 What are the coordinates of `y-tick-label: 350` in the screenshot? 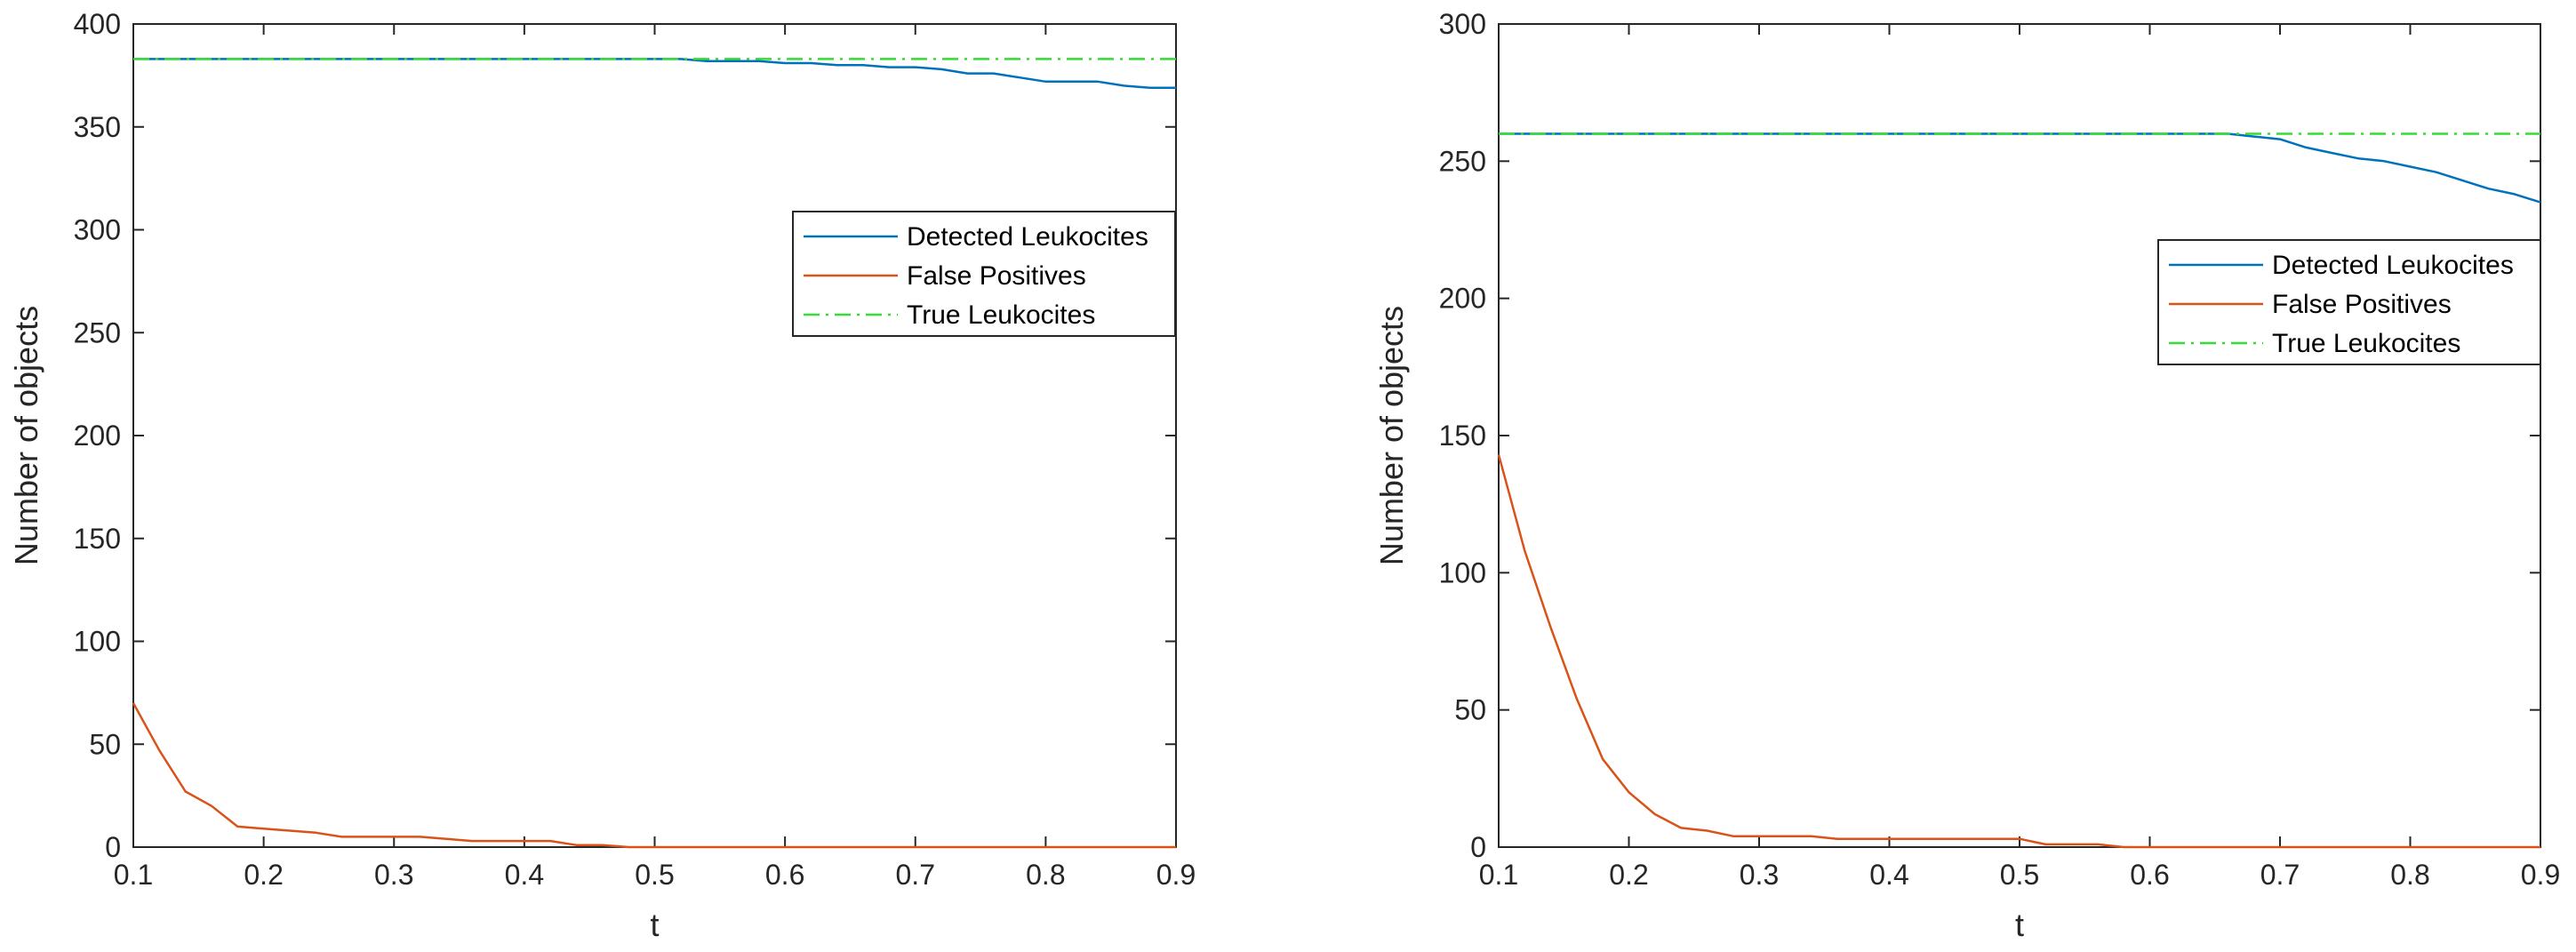 It's located at (97, 127).